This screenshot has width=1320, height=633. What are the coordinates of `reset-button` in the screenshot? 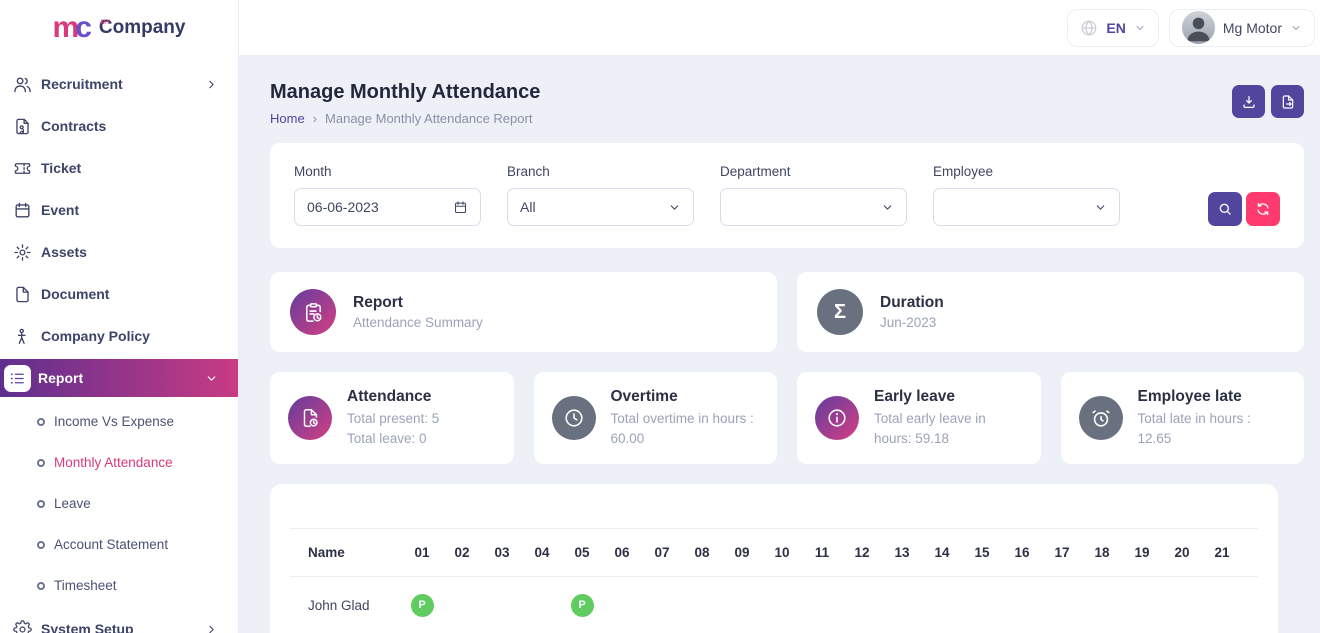 It's located at (1263, 209).